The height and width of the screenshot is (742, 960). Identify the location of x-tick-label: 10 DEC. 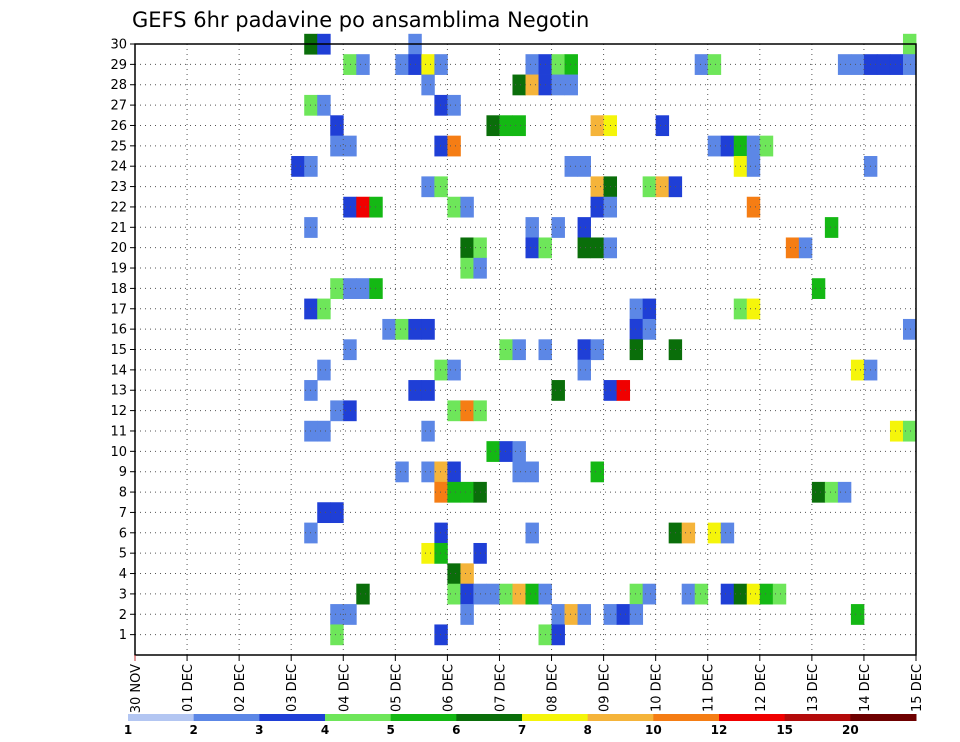
(657, 688).